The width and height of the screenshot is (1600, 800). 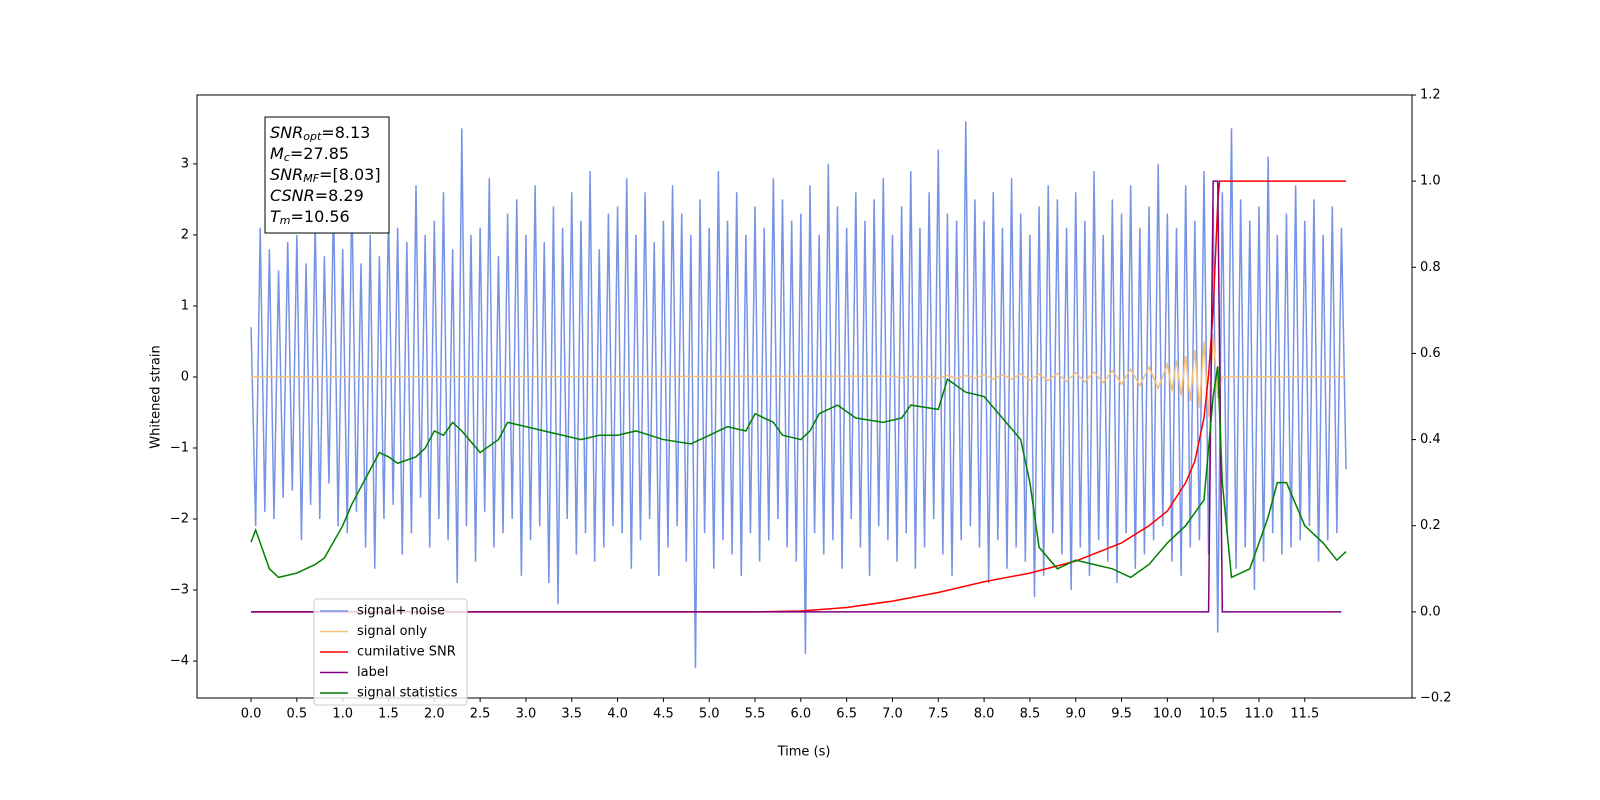 I want to click on y2-tick-label: 0.2, so click(x=1430, y=525).